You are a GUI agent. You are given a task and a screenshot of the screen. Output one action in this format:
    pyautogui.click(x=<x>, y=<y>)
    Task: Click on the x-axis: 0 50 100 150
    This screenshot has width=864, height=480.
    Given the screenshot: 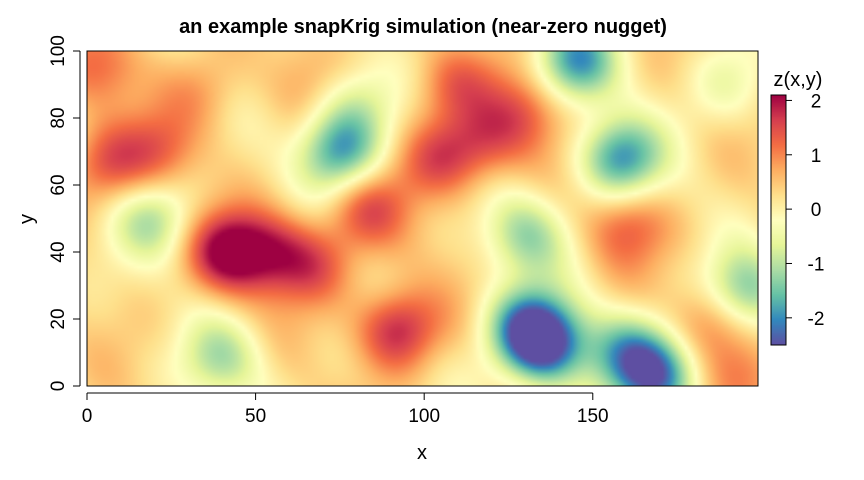 What is the action you would take?
    pyautogui.click(x=345, y=409)
    